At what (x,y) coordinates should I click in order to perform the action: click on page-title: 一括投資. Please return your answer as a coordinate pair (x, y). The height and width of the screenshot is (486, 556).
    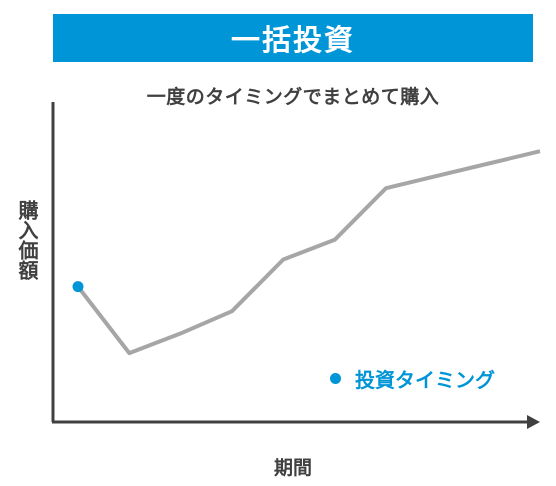
    Looking at the image, I should click on (292, 40).